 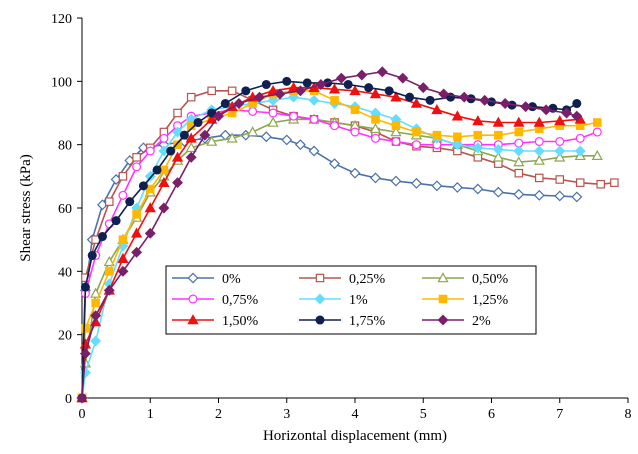 What do you see at coordinates (491, 414) in the screenshot?
I see `x-tick-label: 6` at bounding box center [491, 414].